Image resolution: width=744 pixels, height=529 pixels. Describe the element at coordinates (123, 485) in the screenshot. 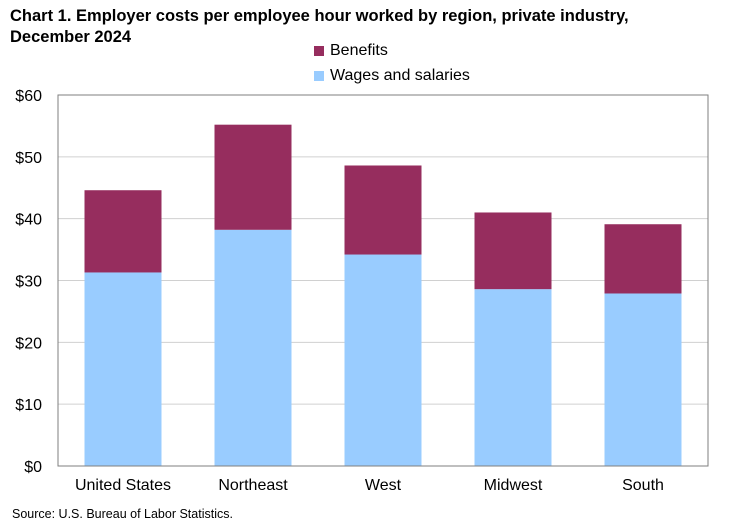

I see `x-tick-label-0: United States` at that location.